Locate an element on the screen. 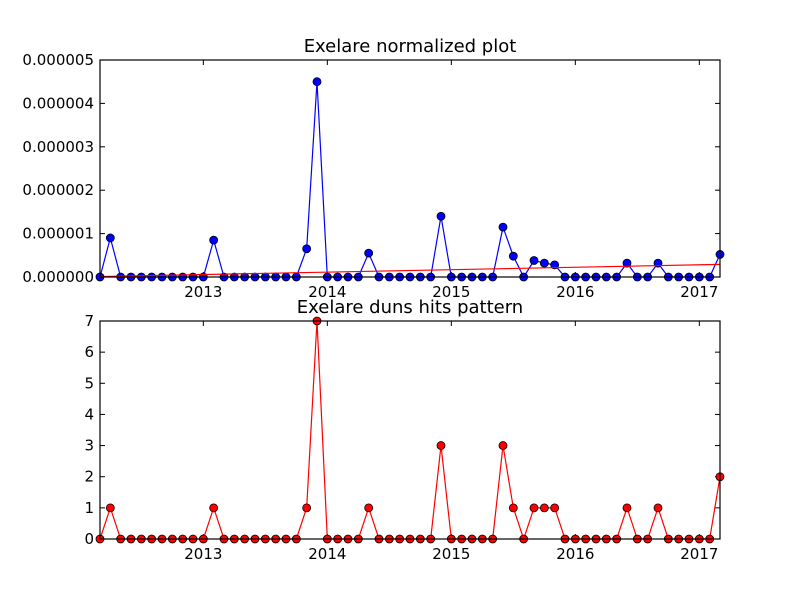  trend-line is located at coordinates (410, 270).